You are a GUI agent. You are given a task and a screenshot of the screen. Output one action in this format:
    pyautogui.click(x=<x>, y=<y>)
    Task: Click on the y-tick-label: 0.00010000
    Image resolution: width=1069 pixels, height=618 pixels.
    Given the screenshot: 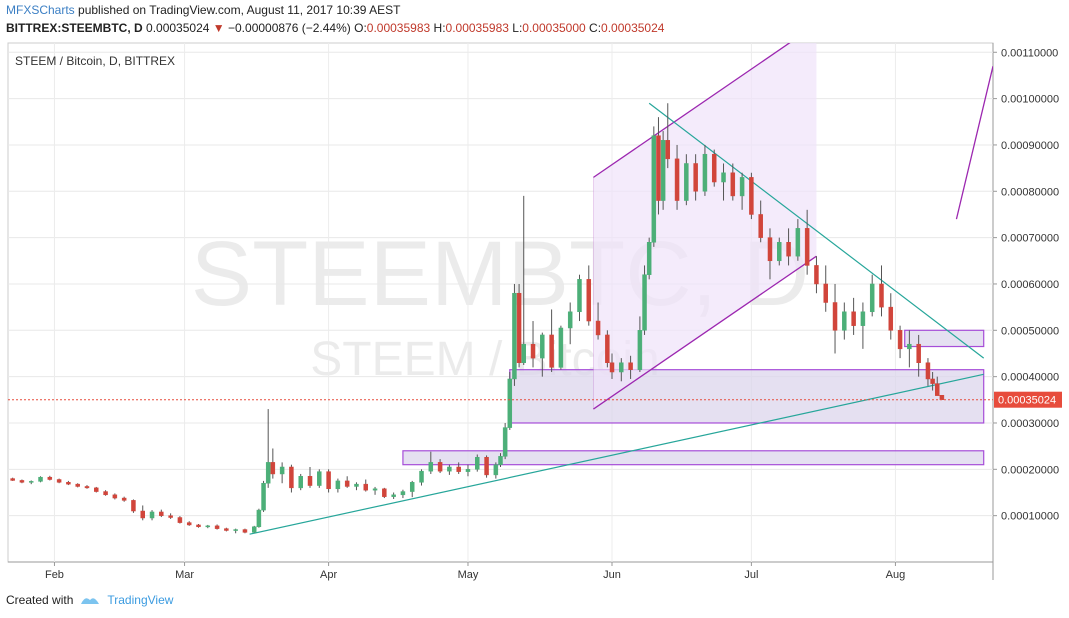 What is the action you would take?
    pyautogui.click(x=1030, y=517)
    